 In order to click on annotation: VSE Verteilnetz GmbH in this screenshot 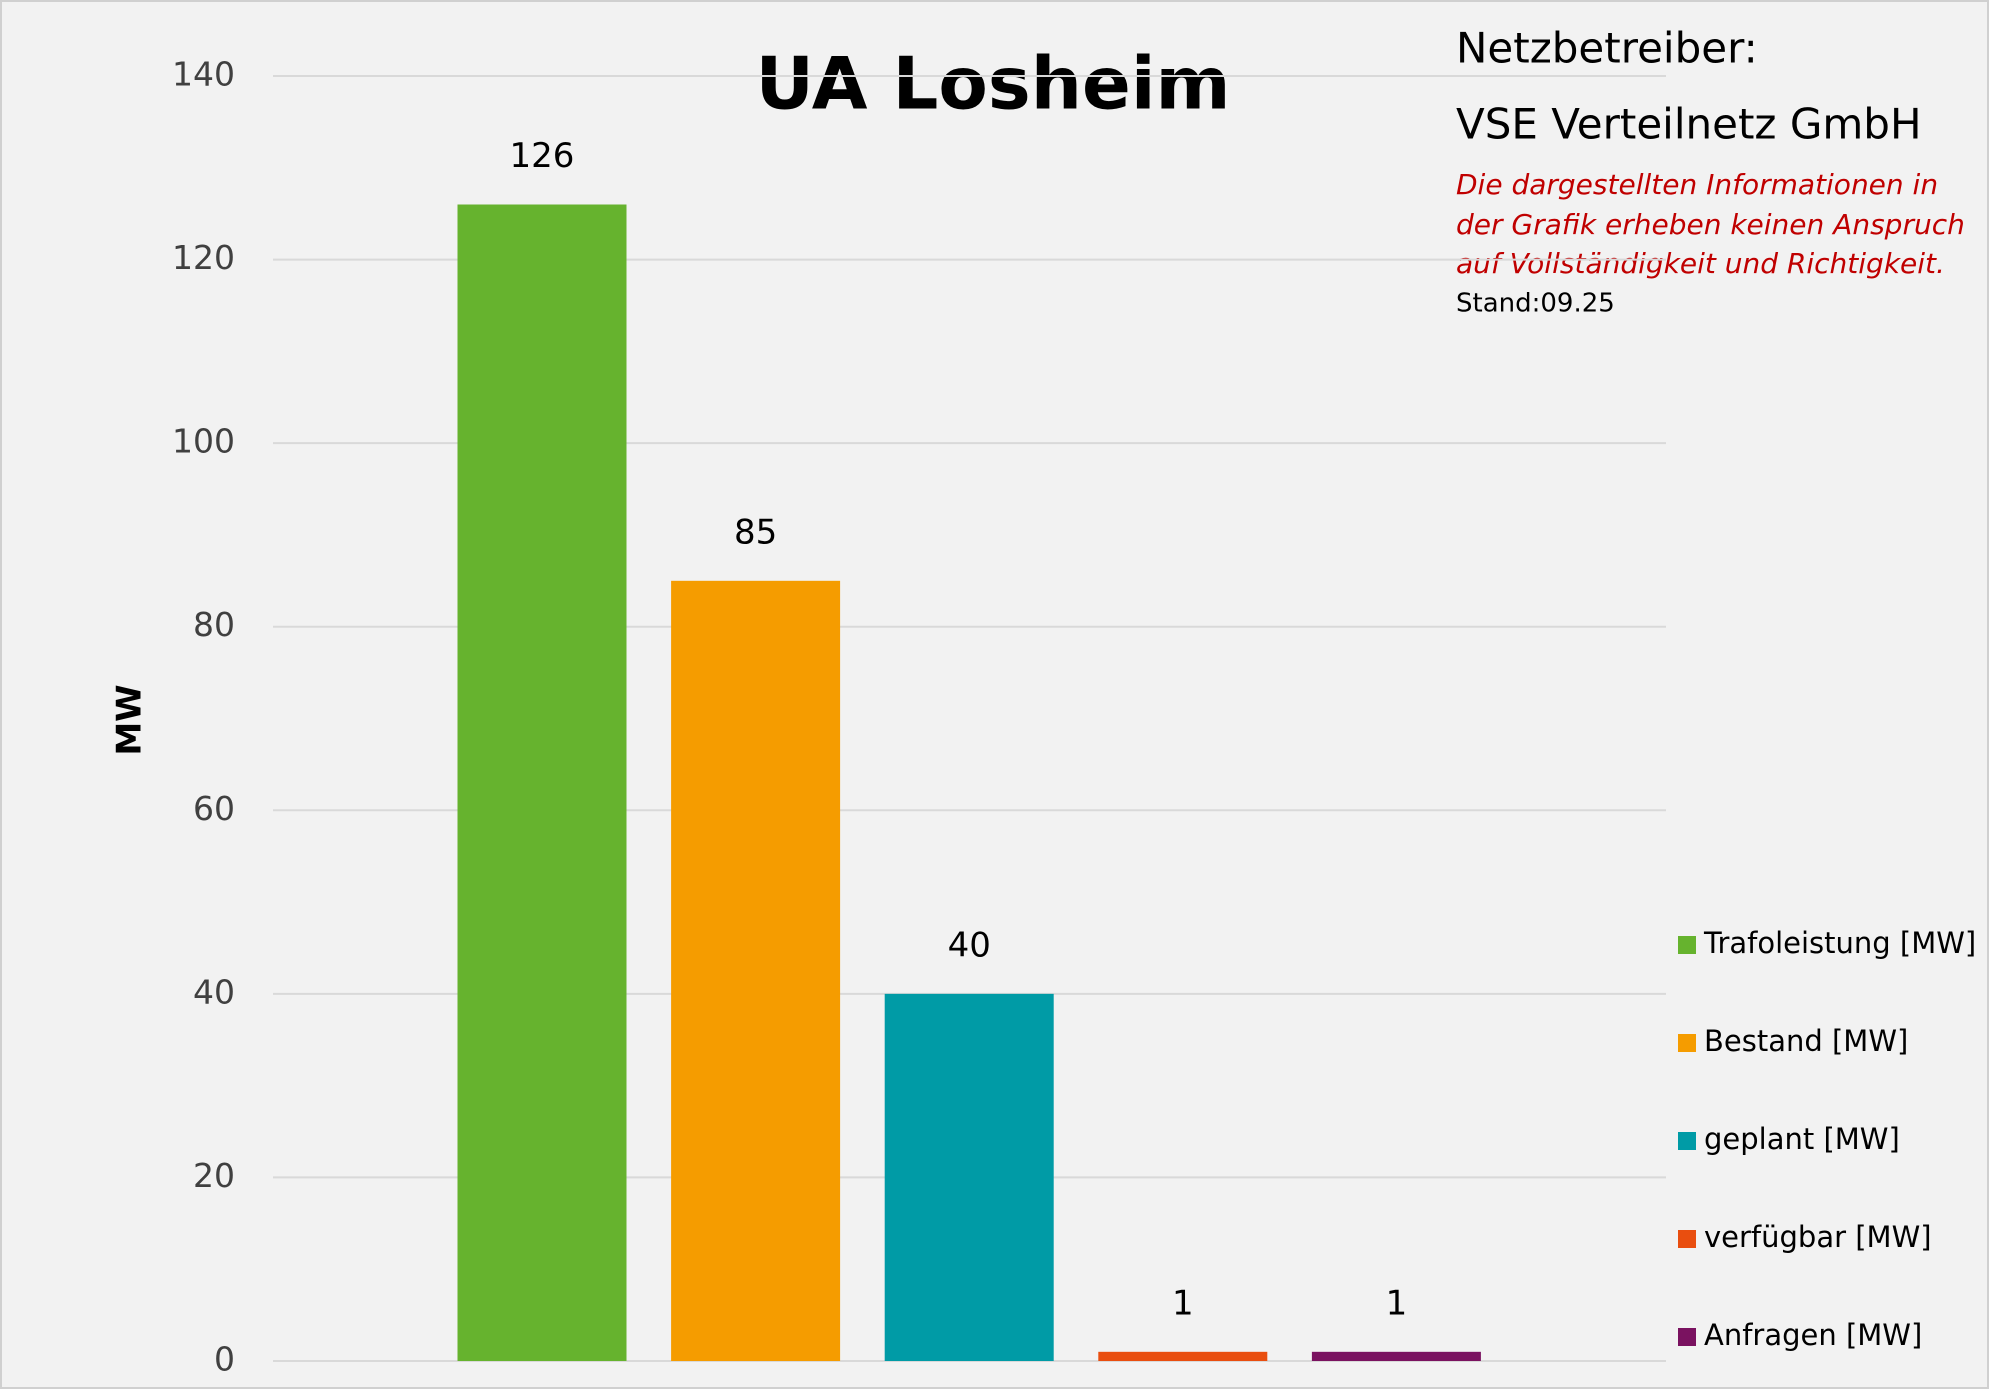, I will do `click(1689, 124)`.